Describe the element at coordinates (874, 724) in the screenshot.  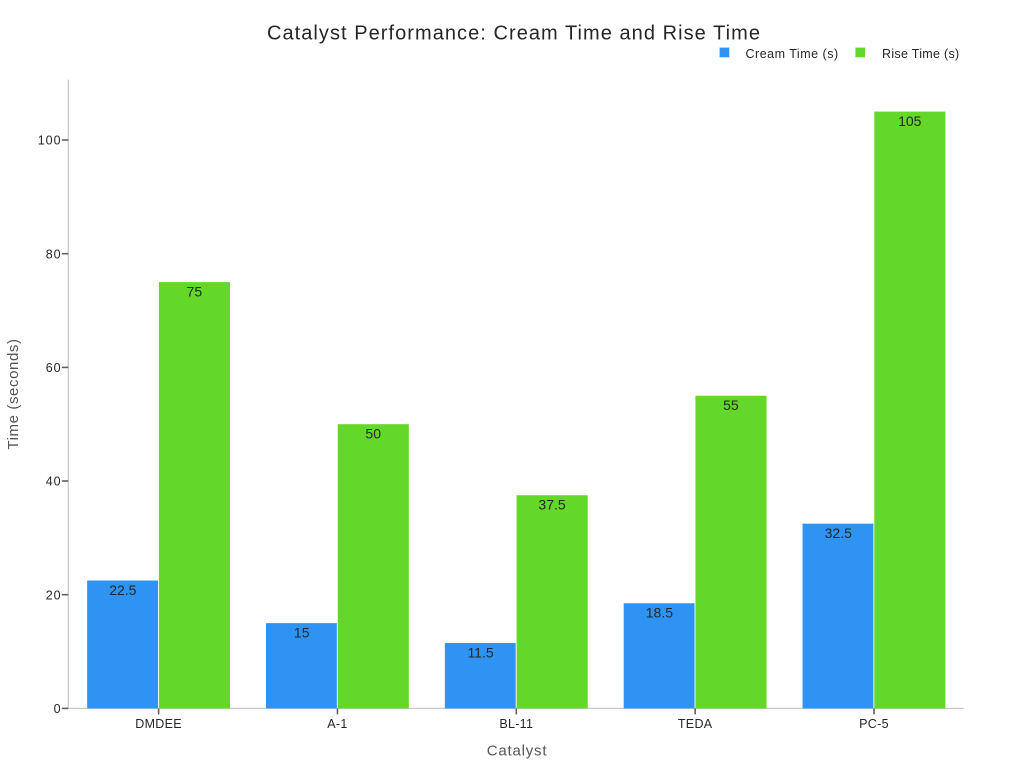
I see `svg-text: PC-5` at that location.